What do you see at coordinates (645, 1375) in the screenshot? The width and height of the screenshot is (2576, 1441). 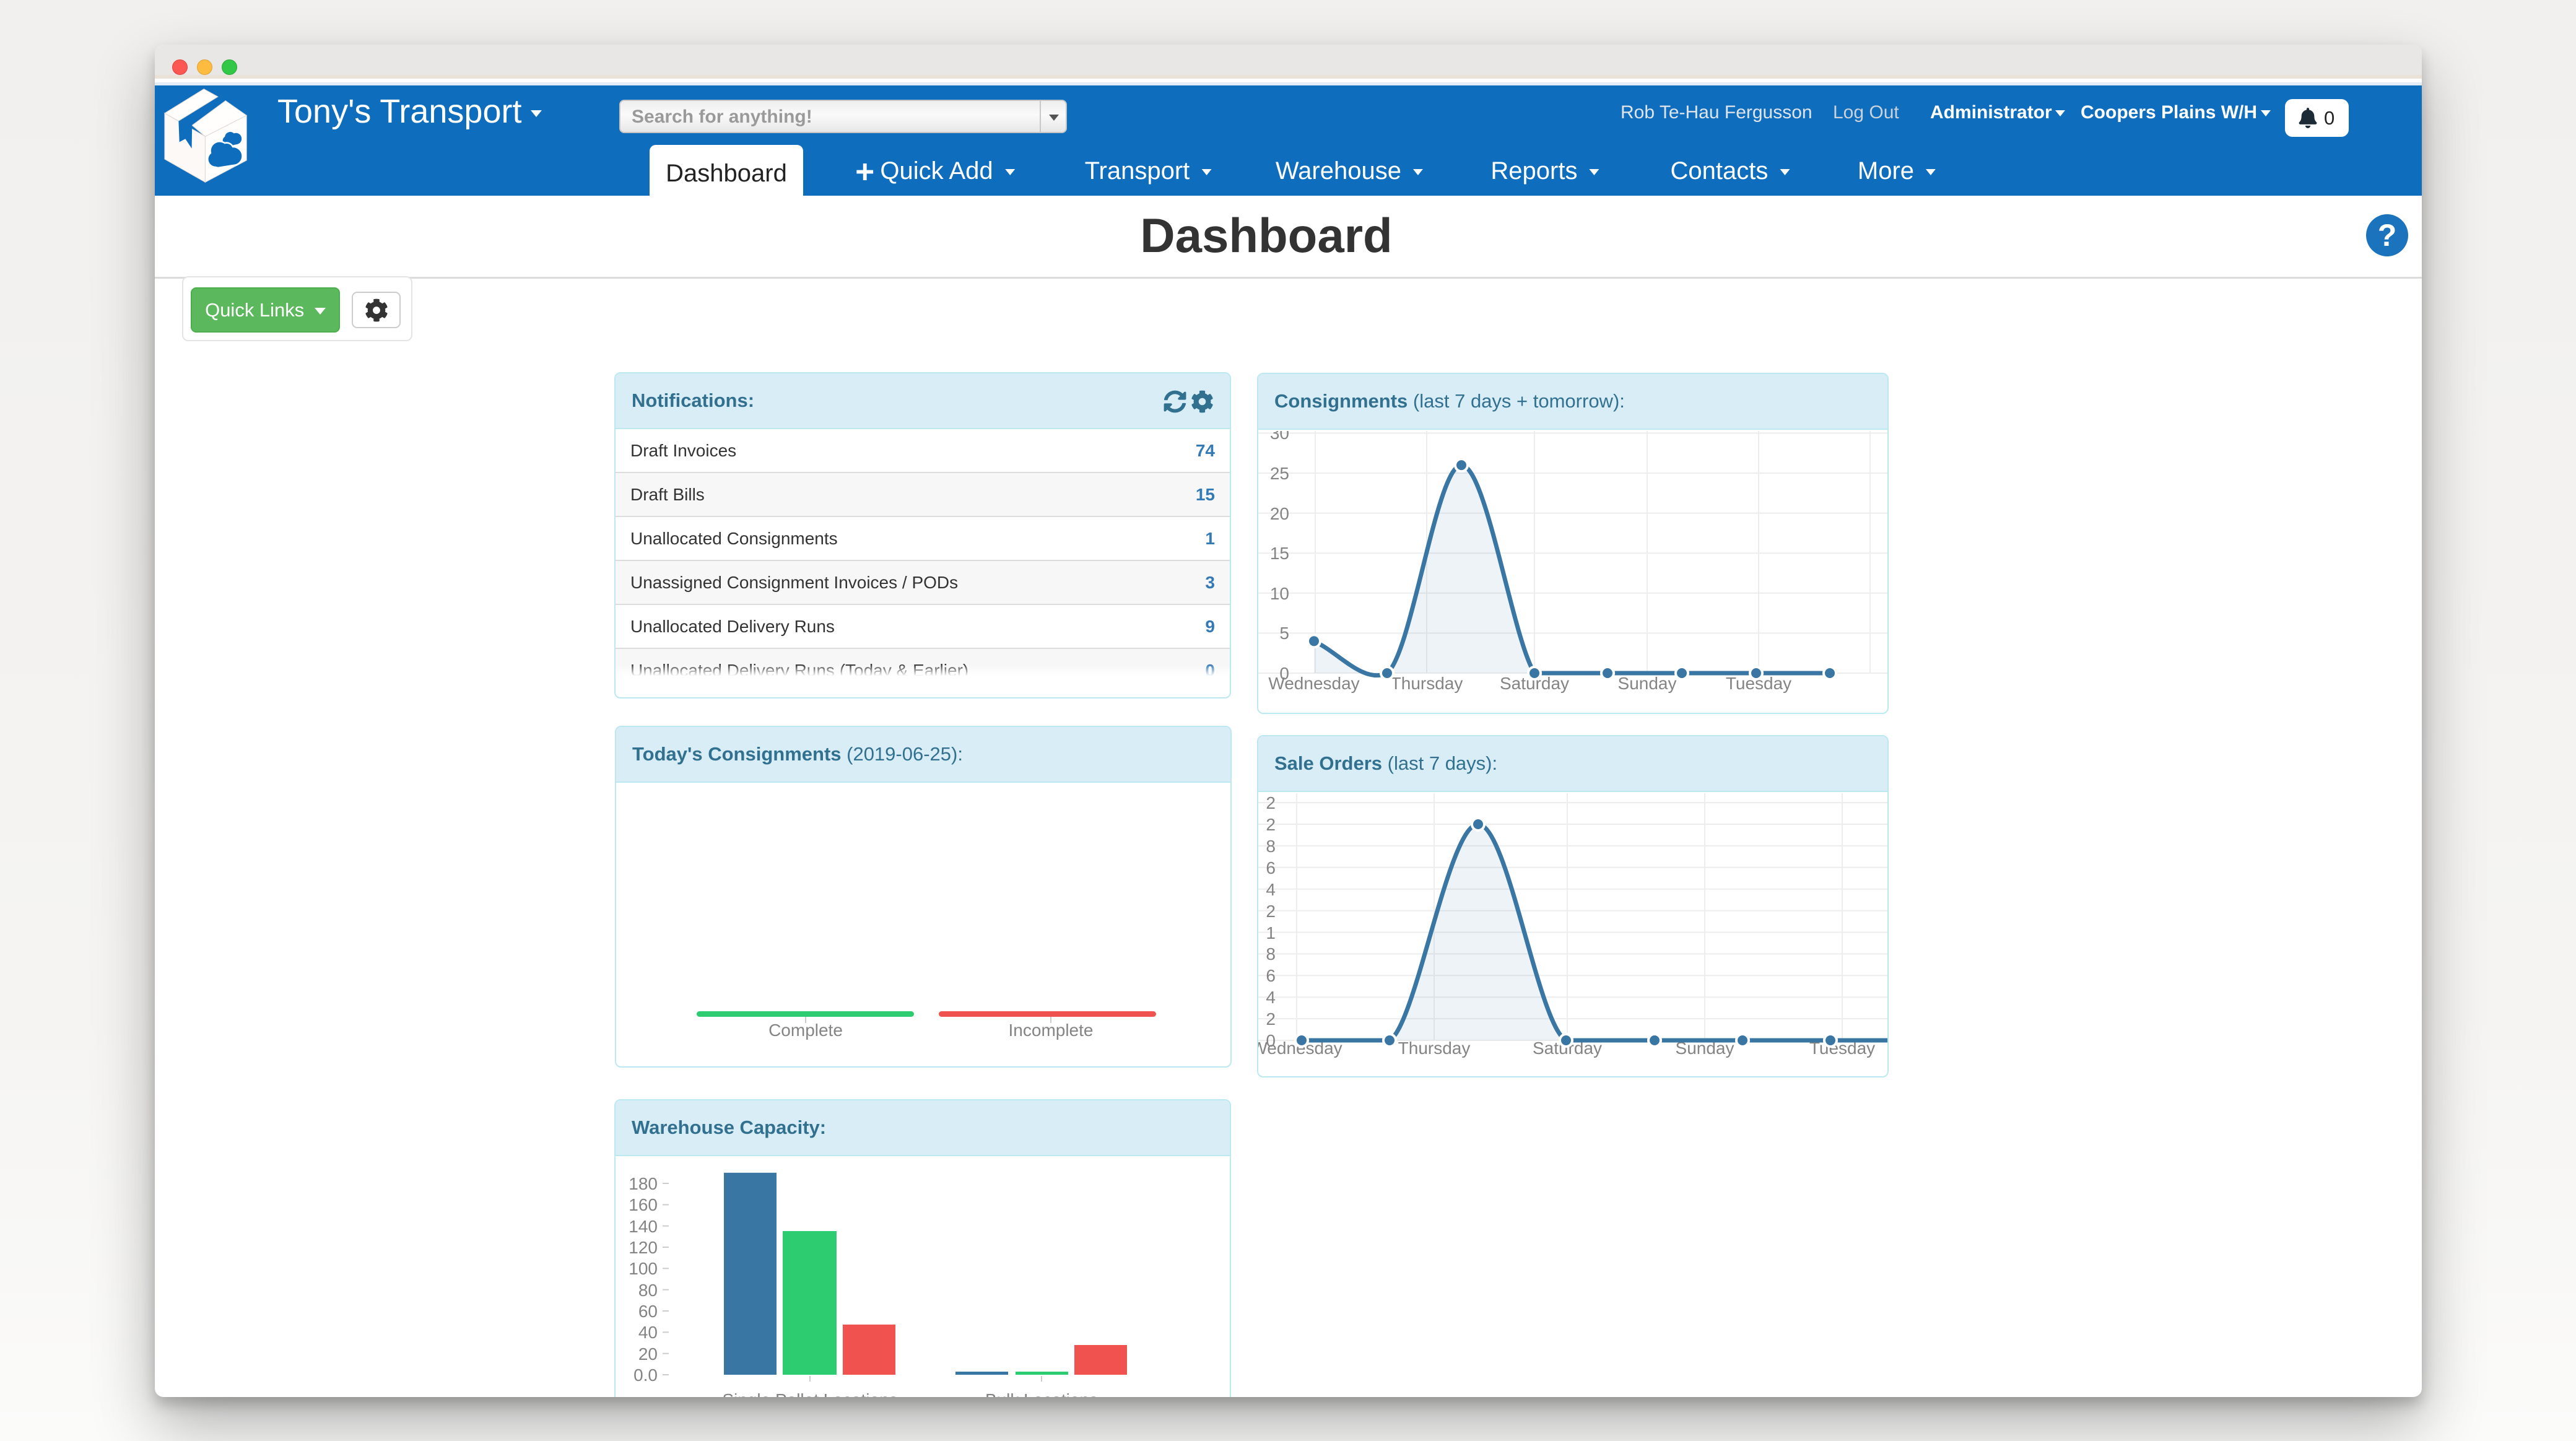 I see `svg-text: 0.0` at bounding box center [645, 1375].